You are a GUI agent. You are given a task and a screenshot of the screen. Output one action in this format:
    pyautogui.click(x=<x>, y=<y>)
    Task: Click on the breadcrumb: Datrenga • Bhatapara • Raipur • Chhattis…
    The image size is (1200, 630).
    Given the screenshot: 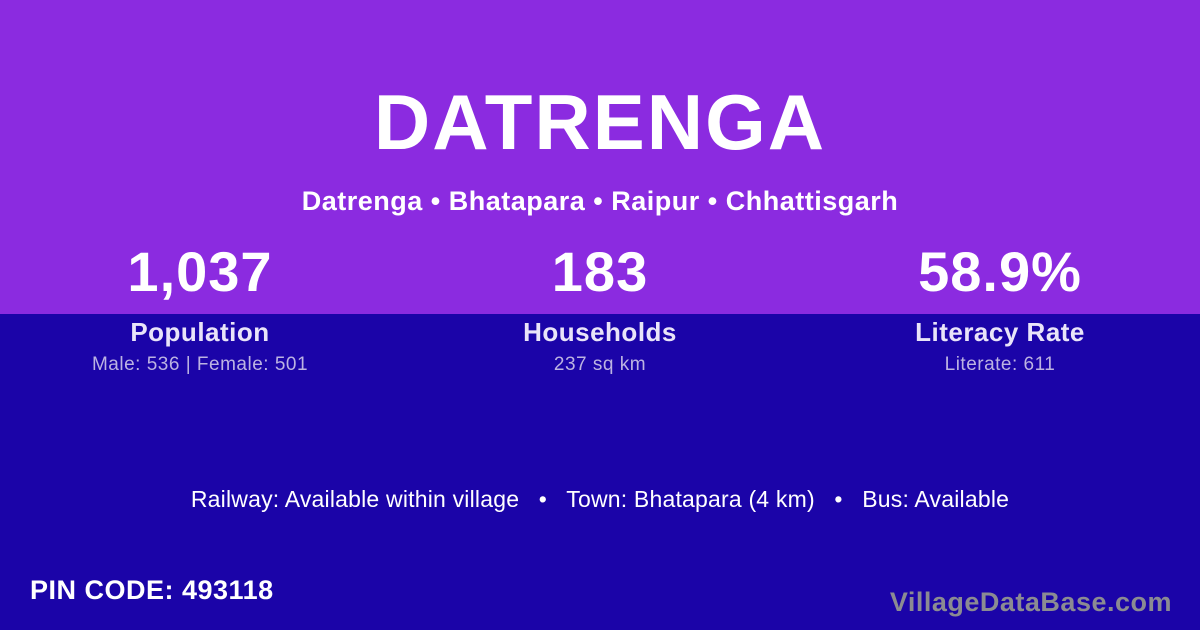 What is the action you would take?
    pyautogui.click(x=600, y=201)
    